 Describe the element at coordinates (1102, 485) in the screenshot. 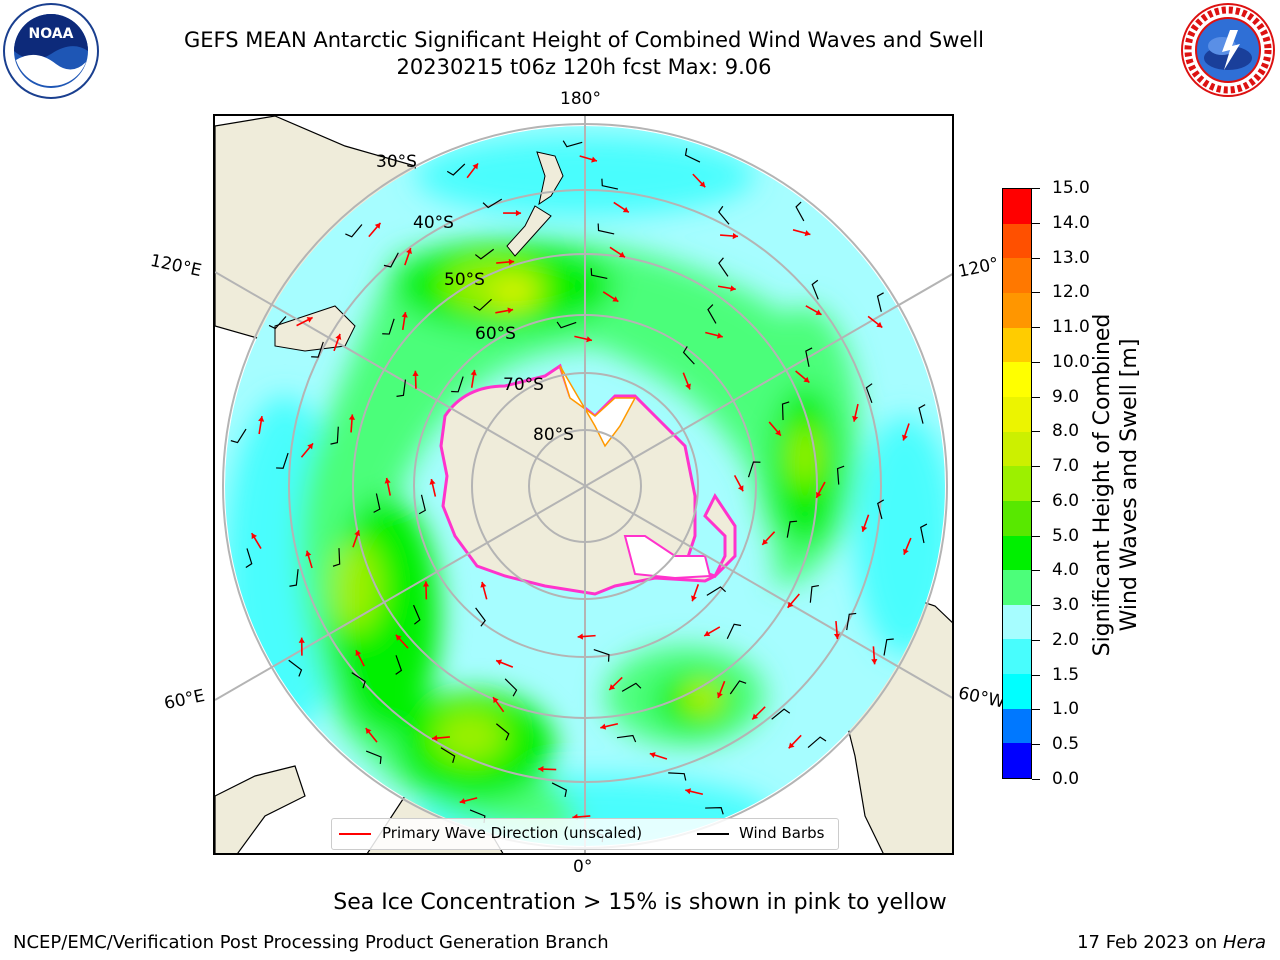

I see `colorbar-title-line1: Significant Height of Combined` at that location.